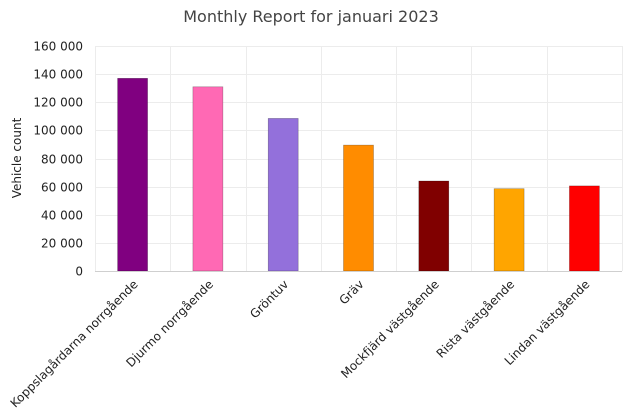 Image resolution: width=625 pixels, height=415 pixels. What do you see at coordinates (58, 47) in the screenshot?
I see `y-tick-label: 160 000` at bounding box center [58, 47].